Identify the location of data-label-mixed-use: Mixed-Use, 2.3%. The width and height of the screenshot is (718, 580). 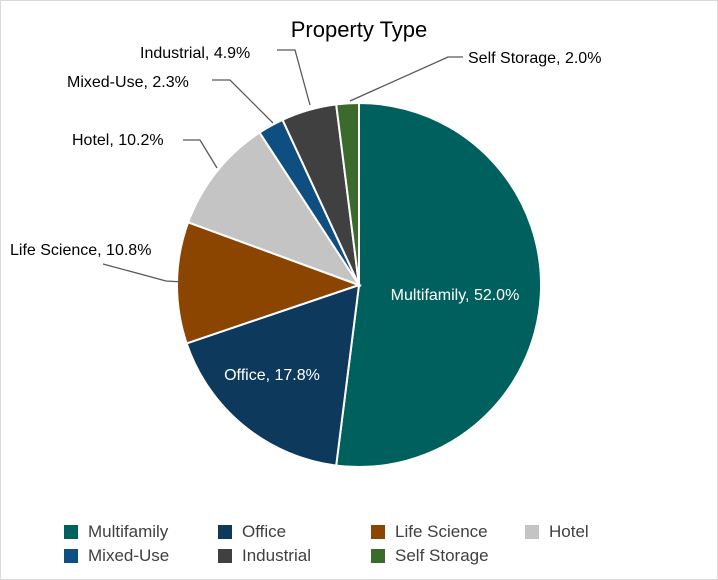
(128, 82).